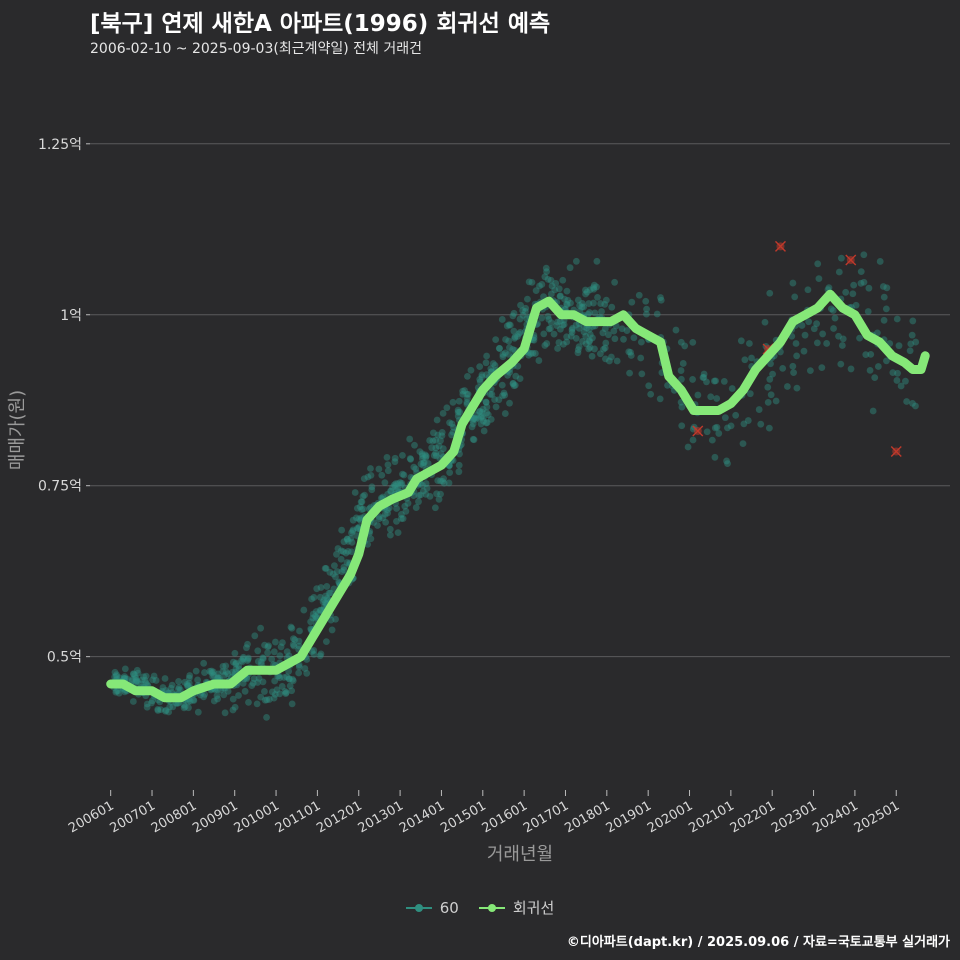  What do you see at coordinates (381, 817) in the screenshot?
I see `x-tick-label: 201301` at bounding box center [381, 817].